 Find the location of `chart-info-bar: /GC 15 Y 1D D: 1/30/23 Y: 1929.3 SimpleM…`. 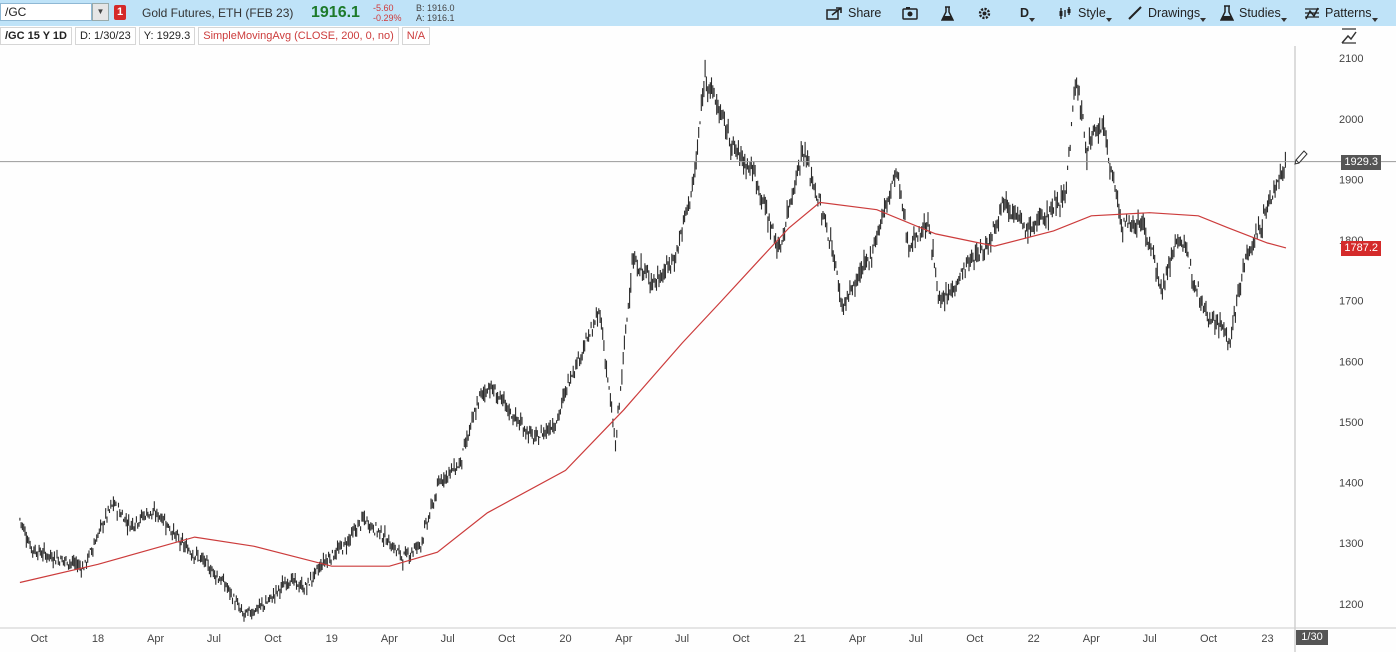

chart-info-bar: /GC 15 Y 1D D: 1/30/23 Y: 1929.3 SimpleM… is located at coordinates (216, 36).